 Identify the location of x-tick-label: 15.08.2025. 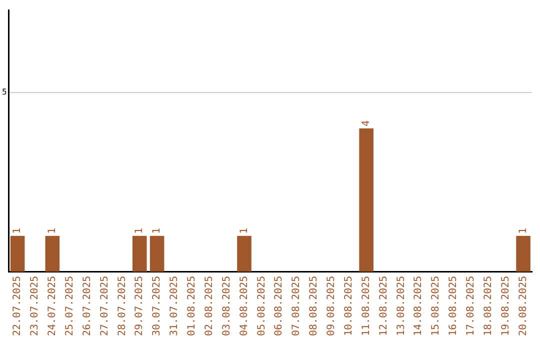
(436, 306).